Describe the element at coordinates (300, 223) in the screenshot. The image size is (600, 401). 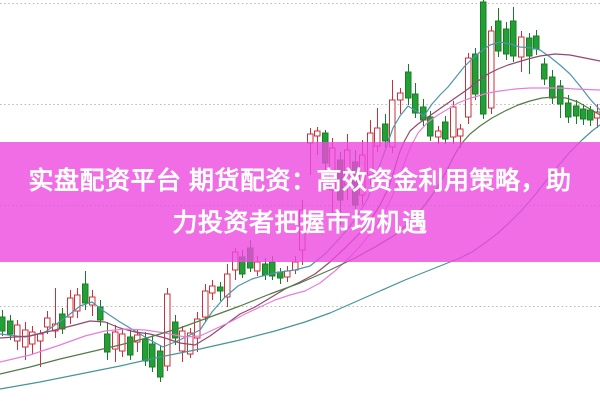
I see `banner-text-line-2: 力投资者把握市场机遇` at that location.